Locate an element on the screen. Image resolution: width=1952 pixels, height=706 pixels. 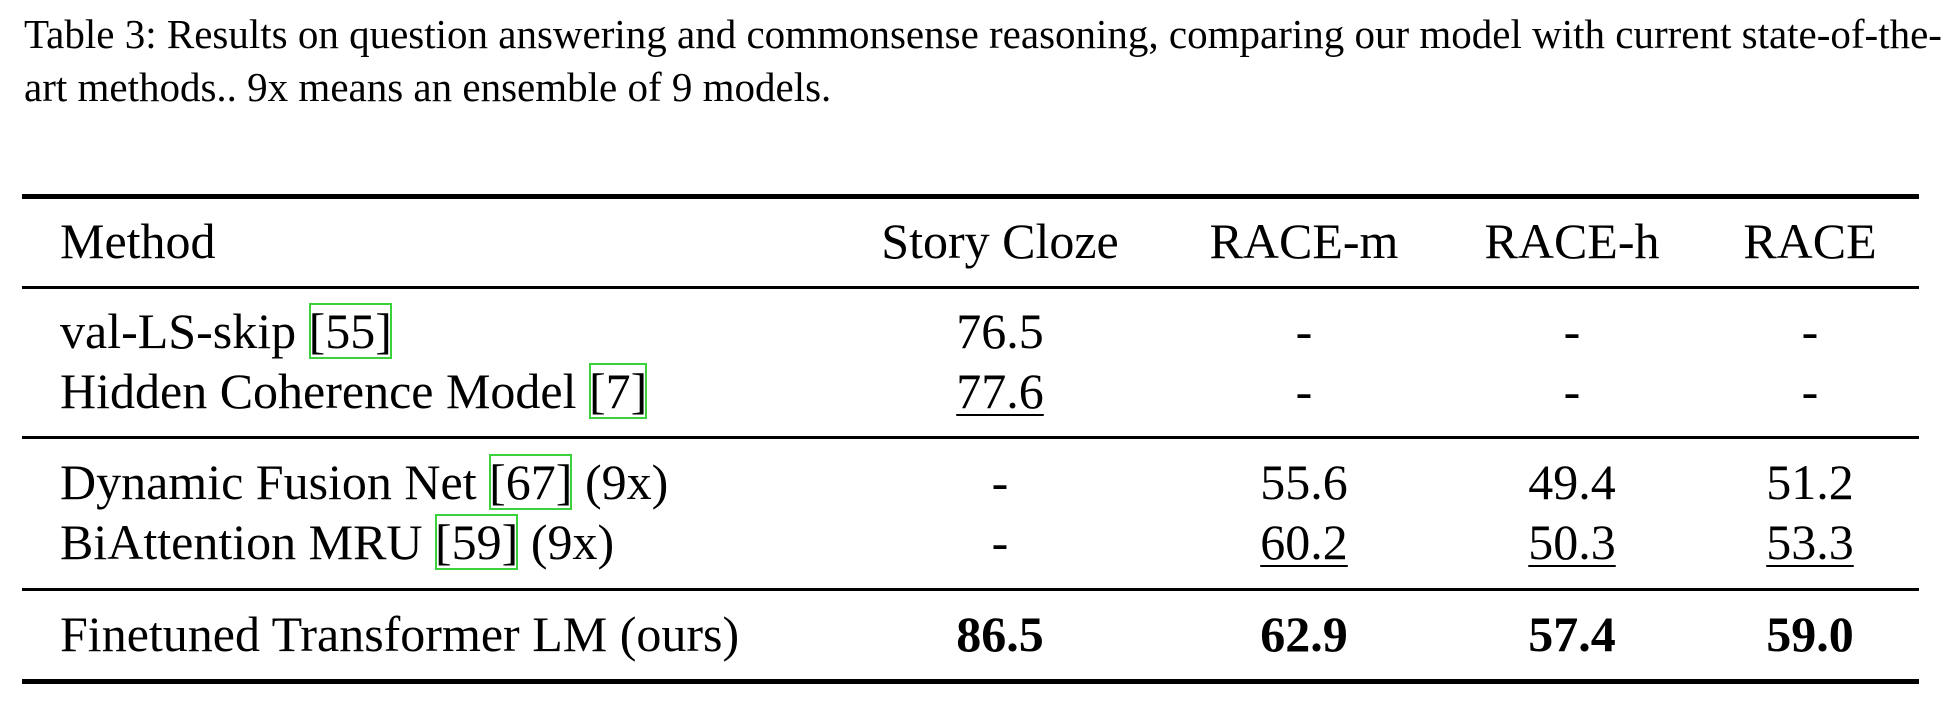
method-cell: Finetuned Transformer LM (ours) is located at coordinates (399, 634).